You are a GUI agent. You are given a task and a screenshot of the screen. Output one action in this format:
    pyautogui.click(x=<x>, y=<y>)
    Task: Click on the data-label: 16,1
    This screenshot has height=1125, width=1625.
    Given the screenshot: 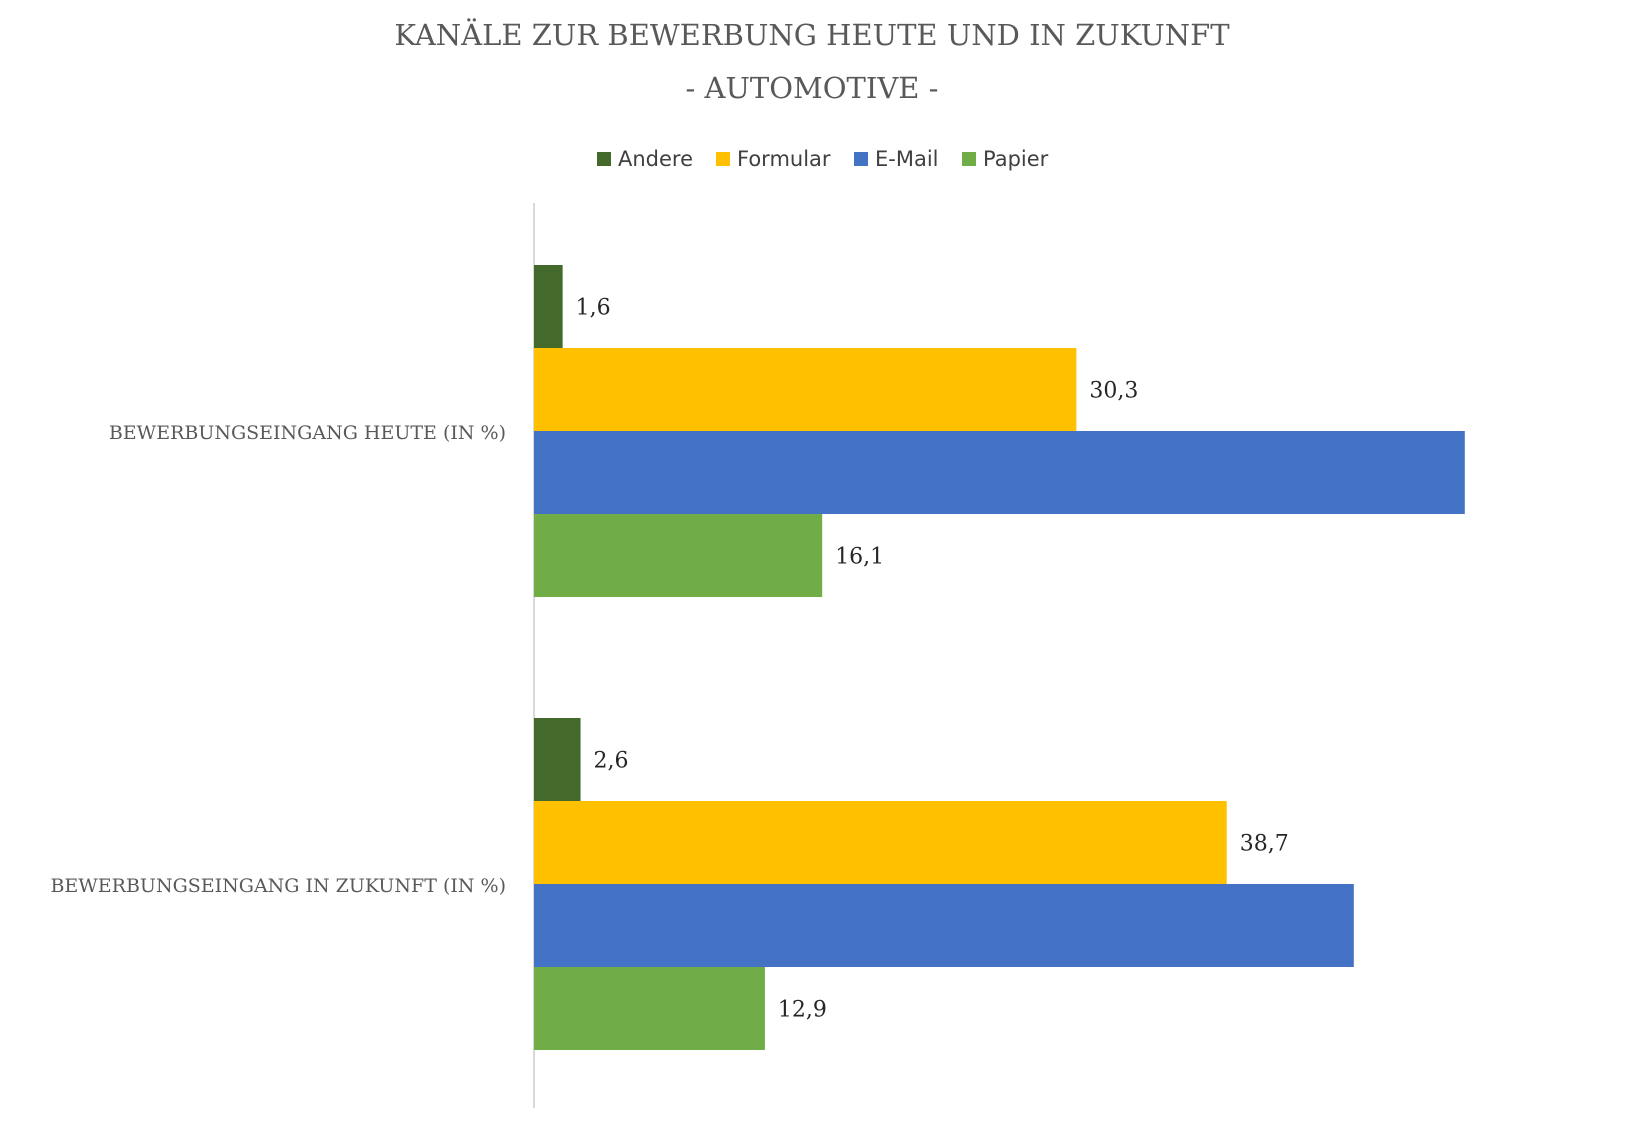 What is the action you would take?
    pyautogui.click(x=859, y=557)
    